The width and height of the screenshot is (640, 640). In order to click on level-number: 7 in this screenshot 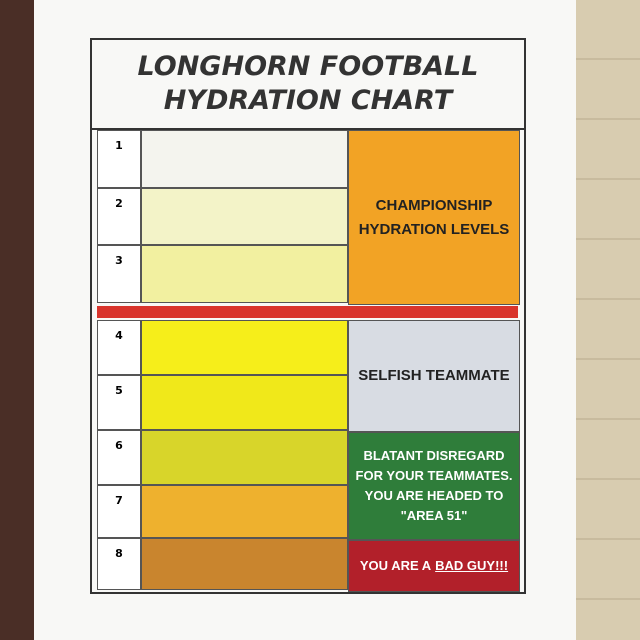, I will do `click(119, 511)`.